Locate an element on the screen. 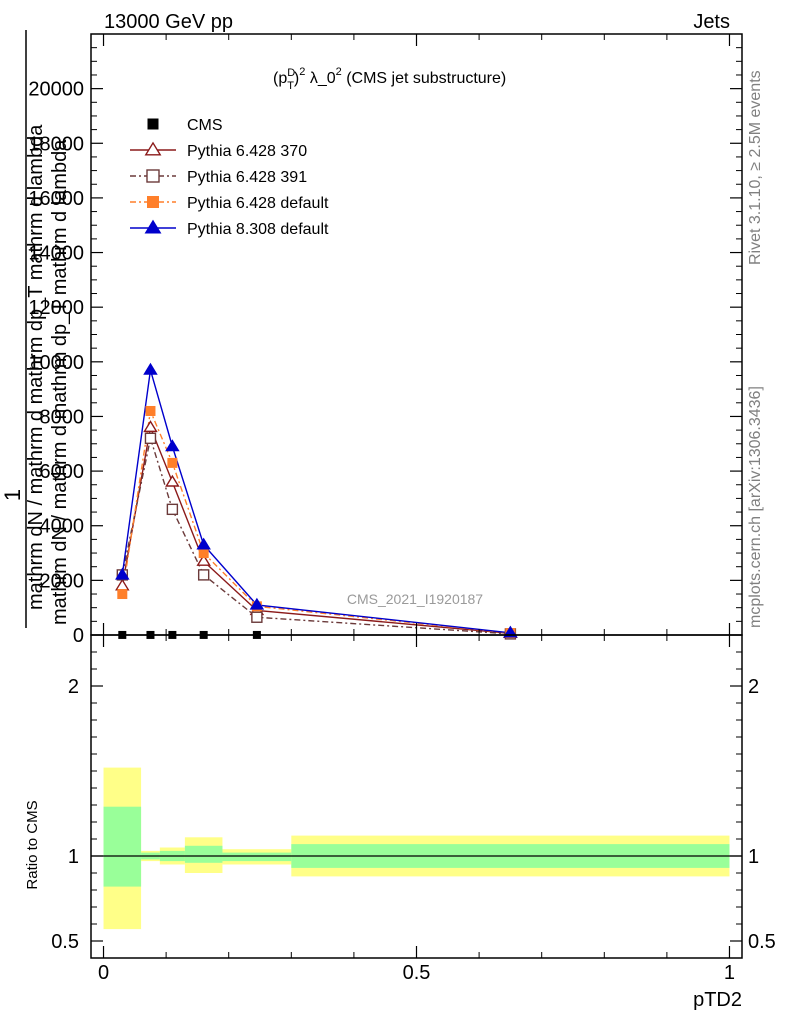 Image resolution: width=786 pixels, height=1024 pixels. x-tick-label-2: 1 is located at coordinates (729, 973).